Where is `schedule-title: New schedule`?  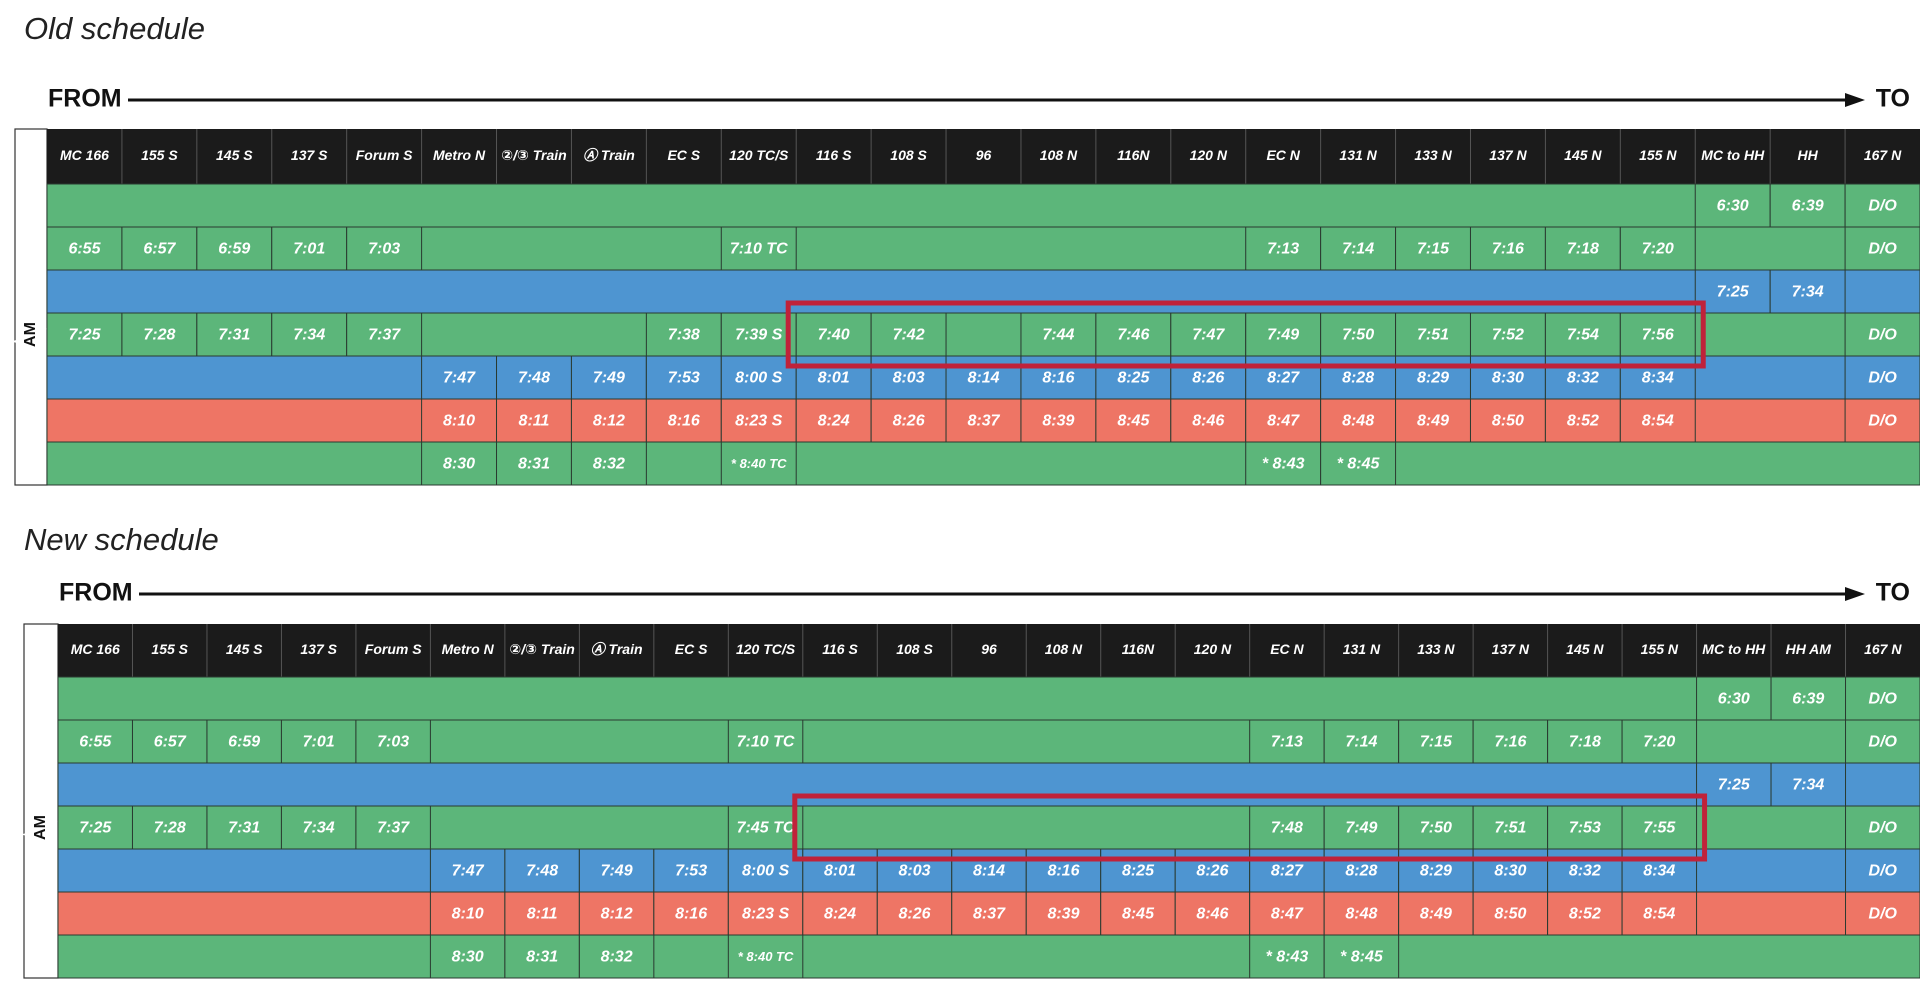
schedule-title: New schedule is located at coordinates (121, 539).